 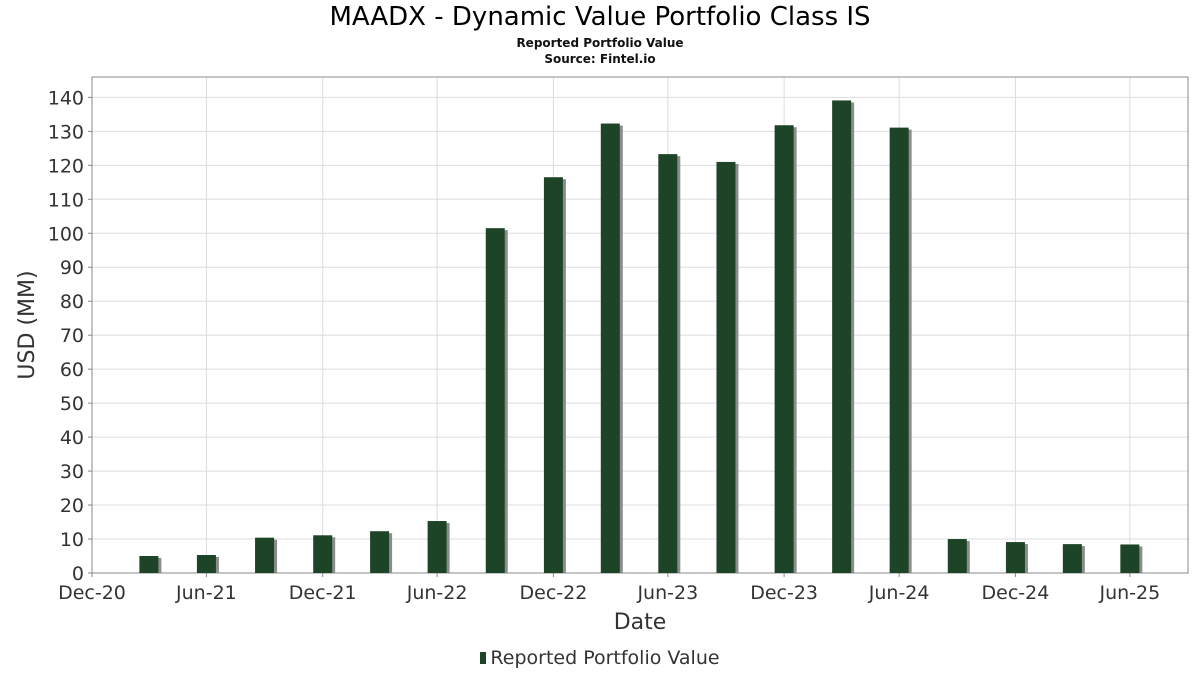 What do you see at coordinates (72, 268) in the screenshot?
I see `y-tick-label: 90` at bounding box center [72, 268].